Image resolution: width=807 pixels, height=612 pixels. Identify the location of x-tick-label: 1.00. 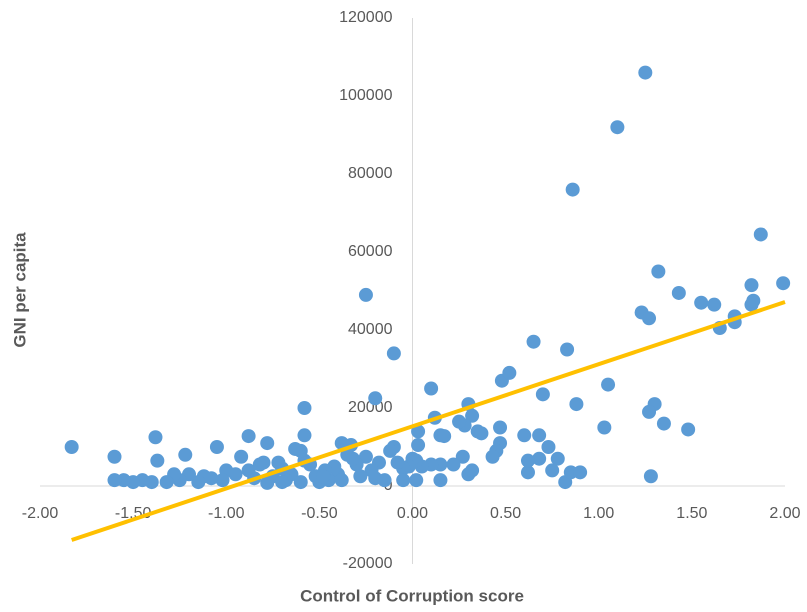
(598, 513).